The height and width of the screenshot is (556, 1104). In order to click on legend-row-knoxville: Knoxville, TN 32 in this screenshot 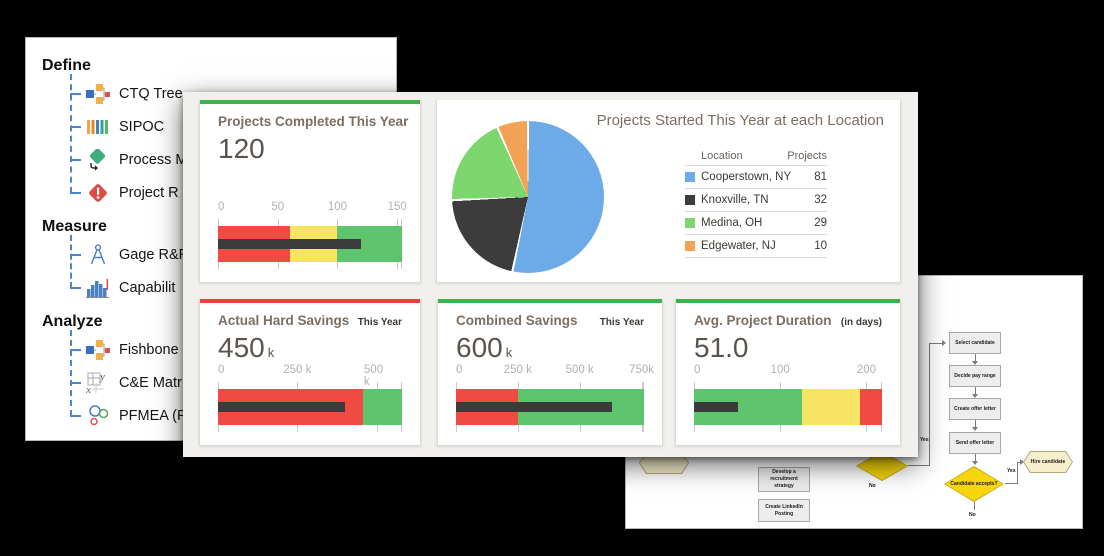, I will do `click(756, 200)`.